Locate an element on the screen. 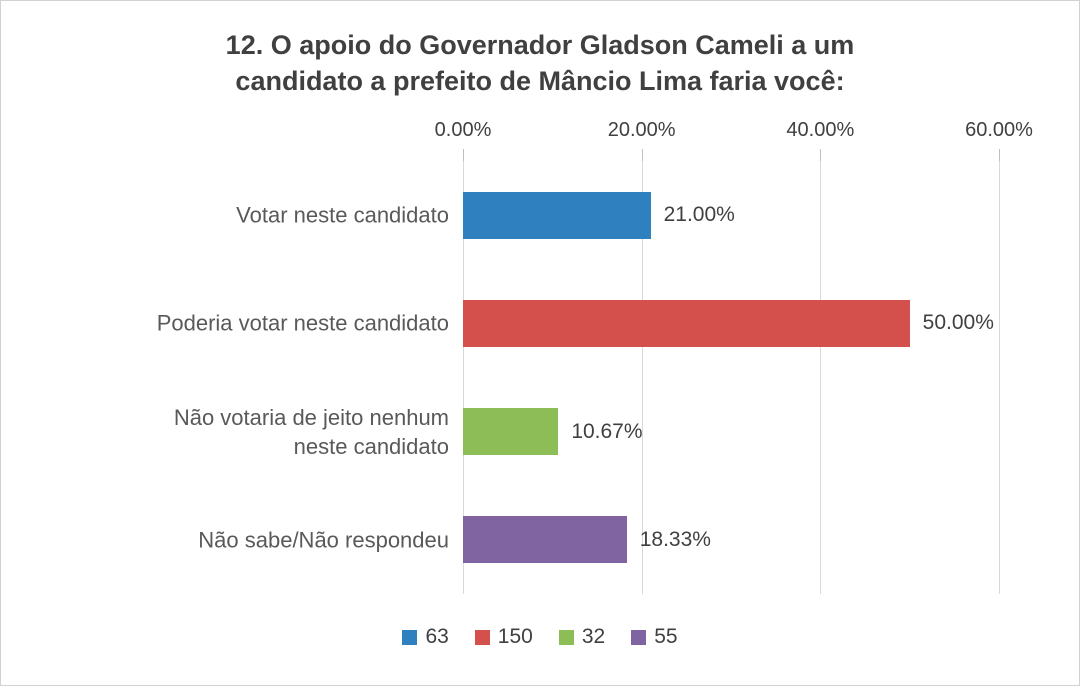  legend-label: 55 is located at coordinates (666, 636).